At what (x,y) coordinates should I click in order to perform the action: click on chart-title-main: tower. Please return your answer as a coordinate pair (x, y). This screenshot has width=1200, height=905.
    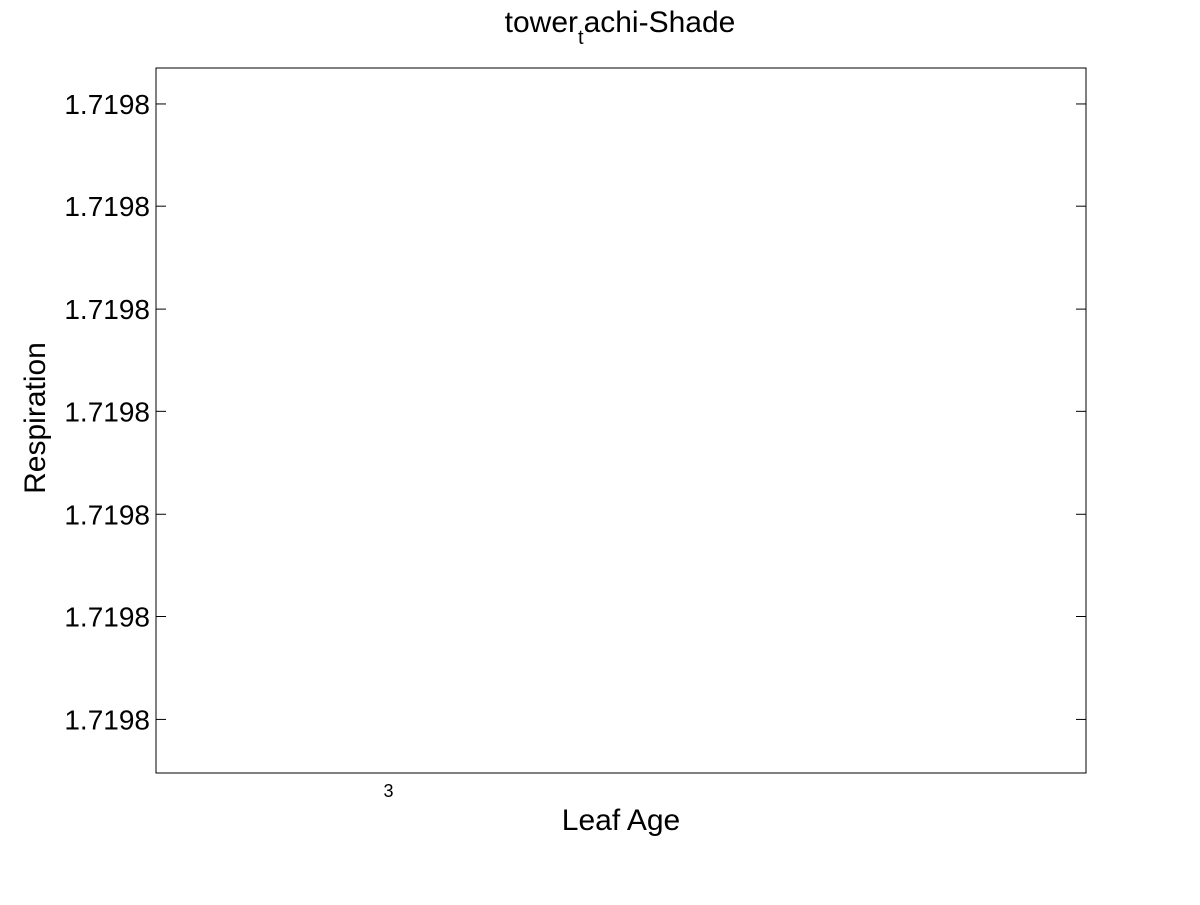
    Looking at the image, I should click on (541, 22).